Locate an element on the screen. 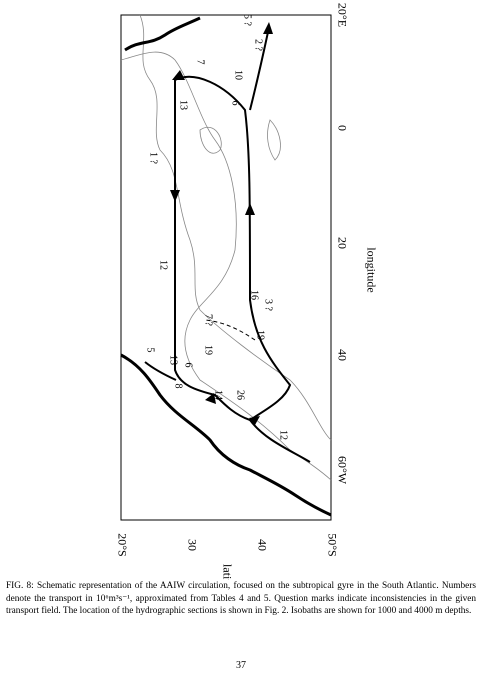 The image size is (482, 676). transport-label: 10 is located at coordinates (238, 75).